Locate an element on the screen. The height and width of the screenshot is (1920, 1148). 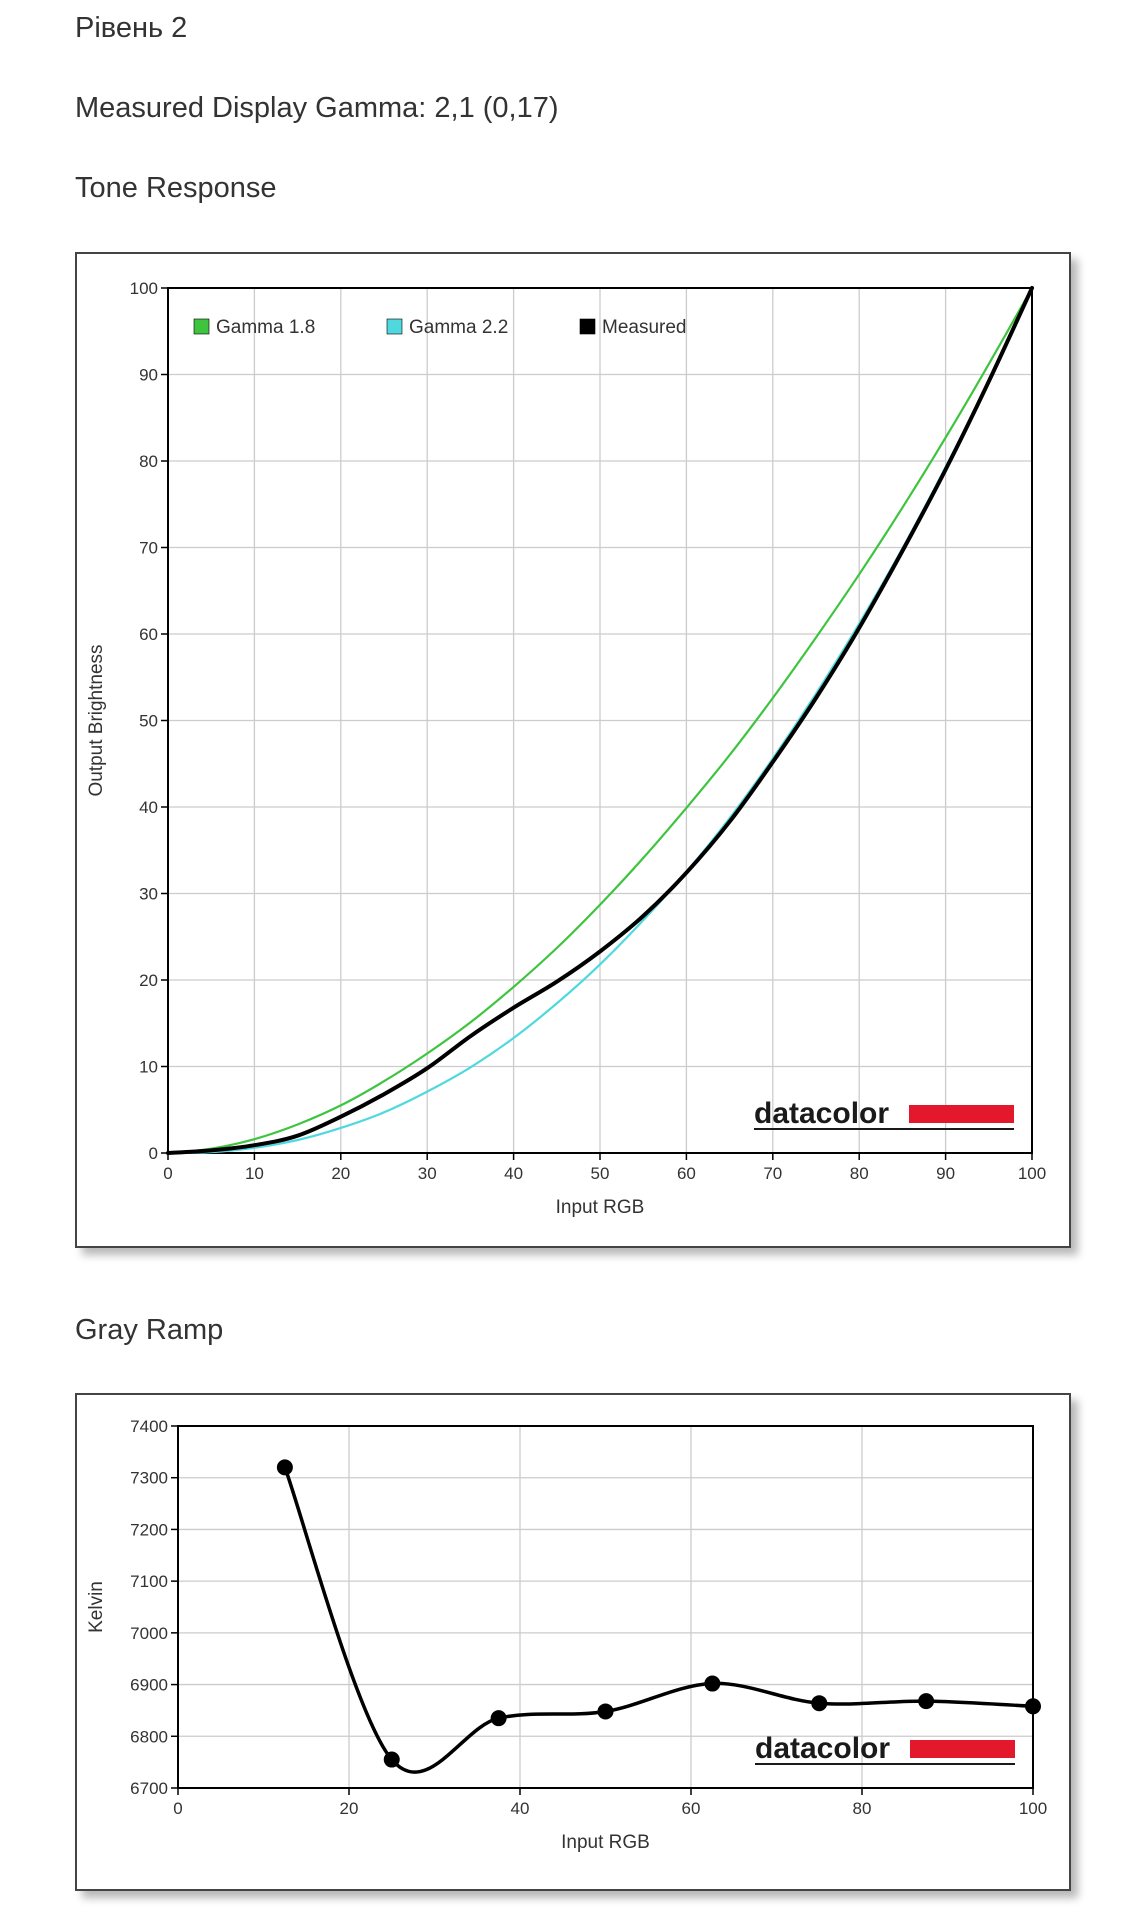
y-tick-label: 40 is located at coordinates (148, 807).